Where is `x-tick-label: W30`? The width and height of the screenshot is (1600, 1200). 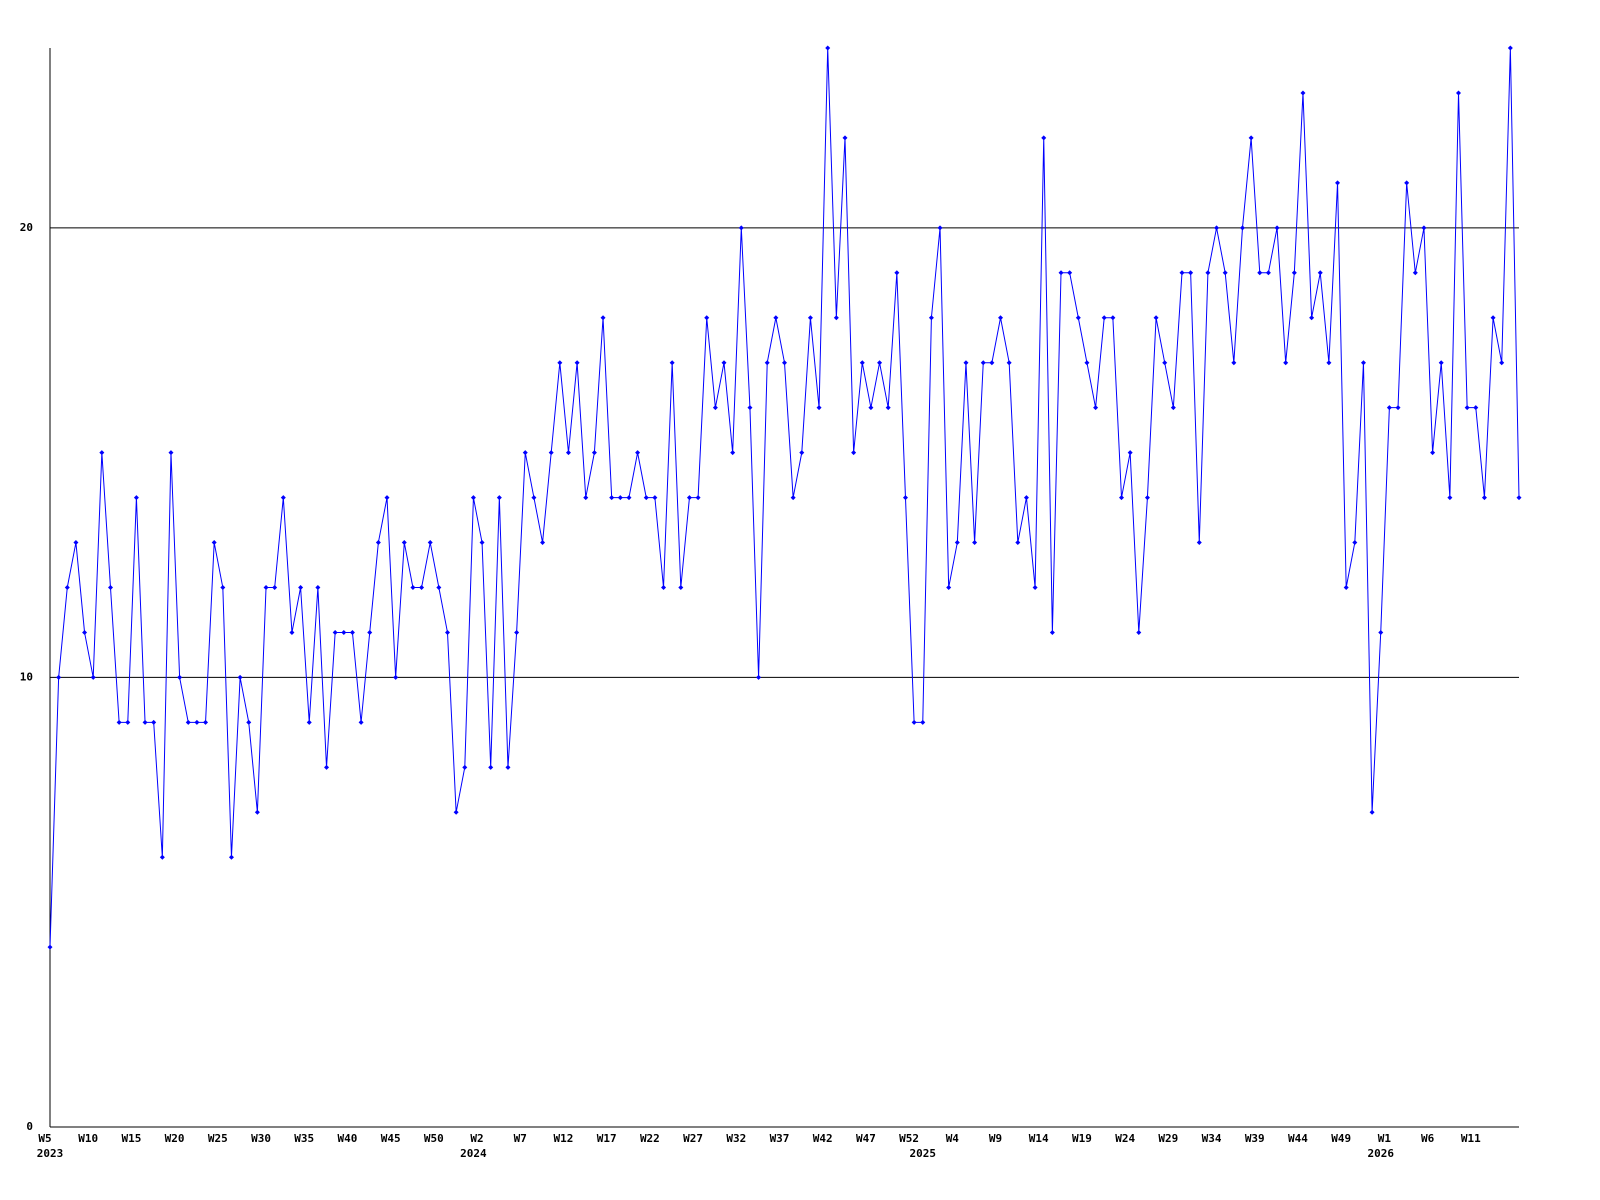 x-tick-label: W30 is located at coordinates (261, 1138).